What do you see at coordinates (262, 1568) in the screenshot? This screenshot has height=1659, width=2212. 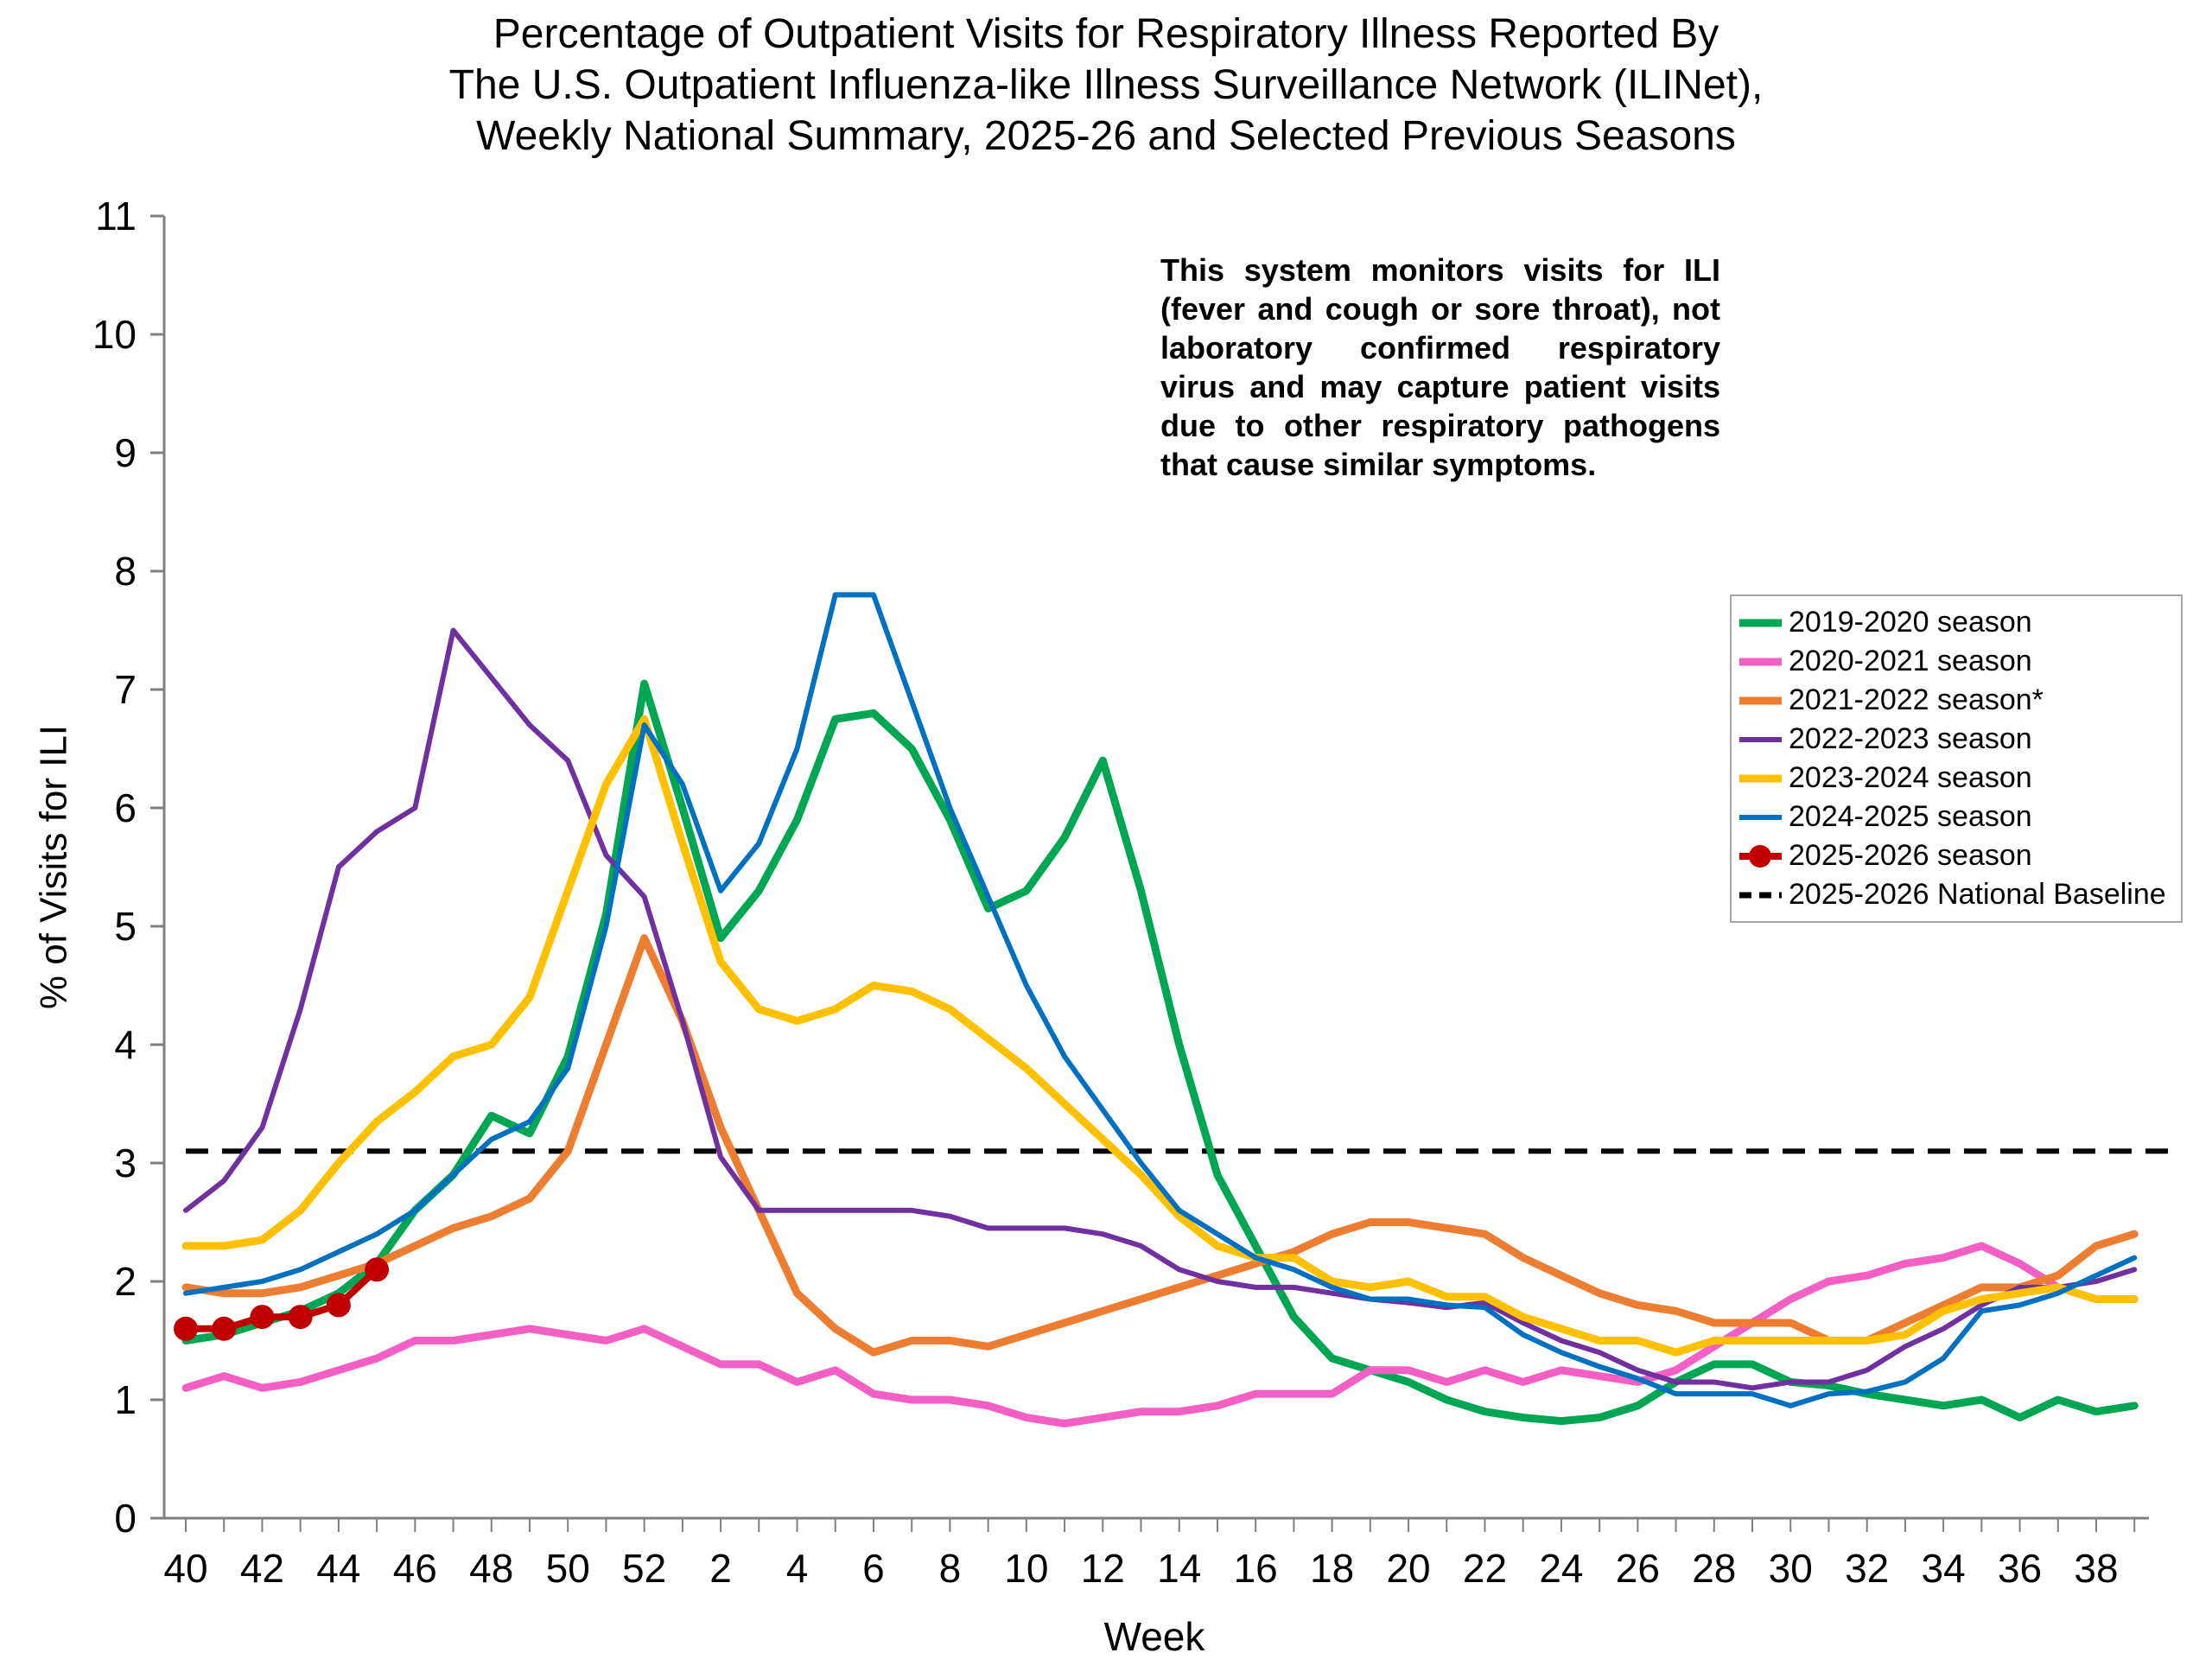 I see `x-tick-label: 42` at bounding box center [262, 1568].